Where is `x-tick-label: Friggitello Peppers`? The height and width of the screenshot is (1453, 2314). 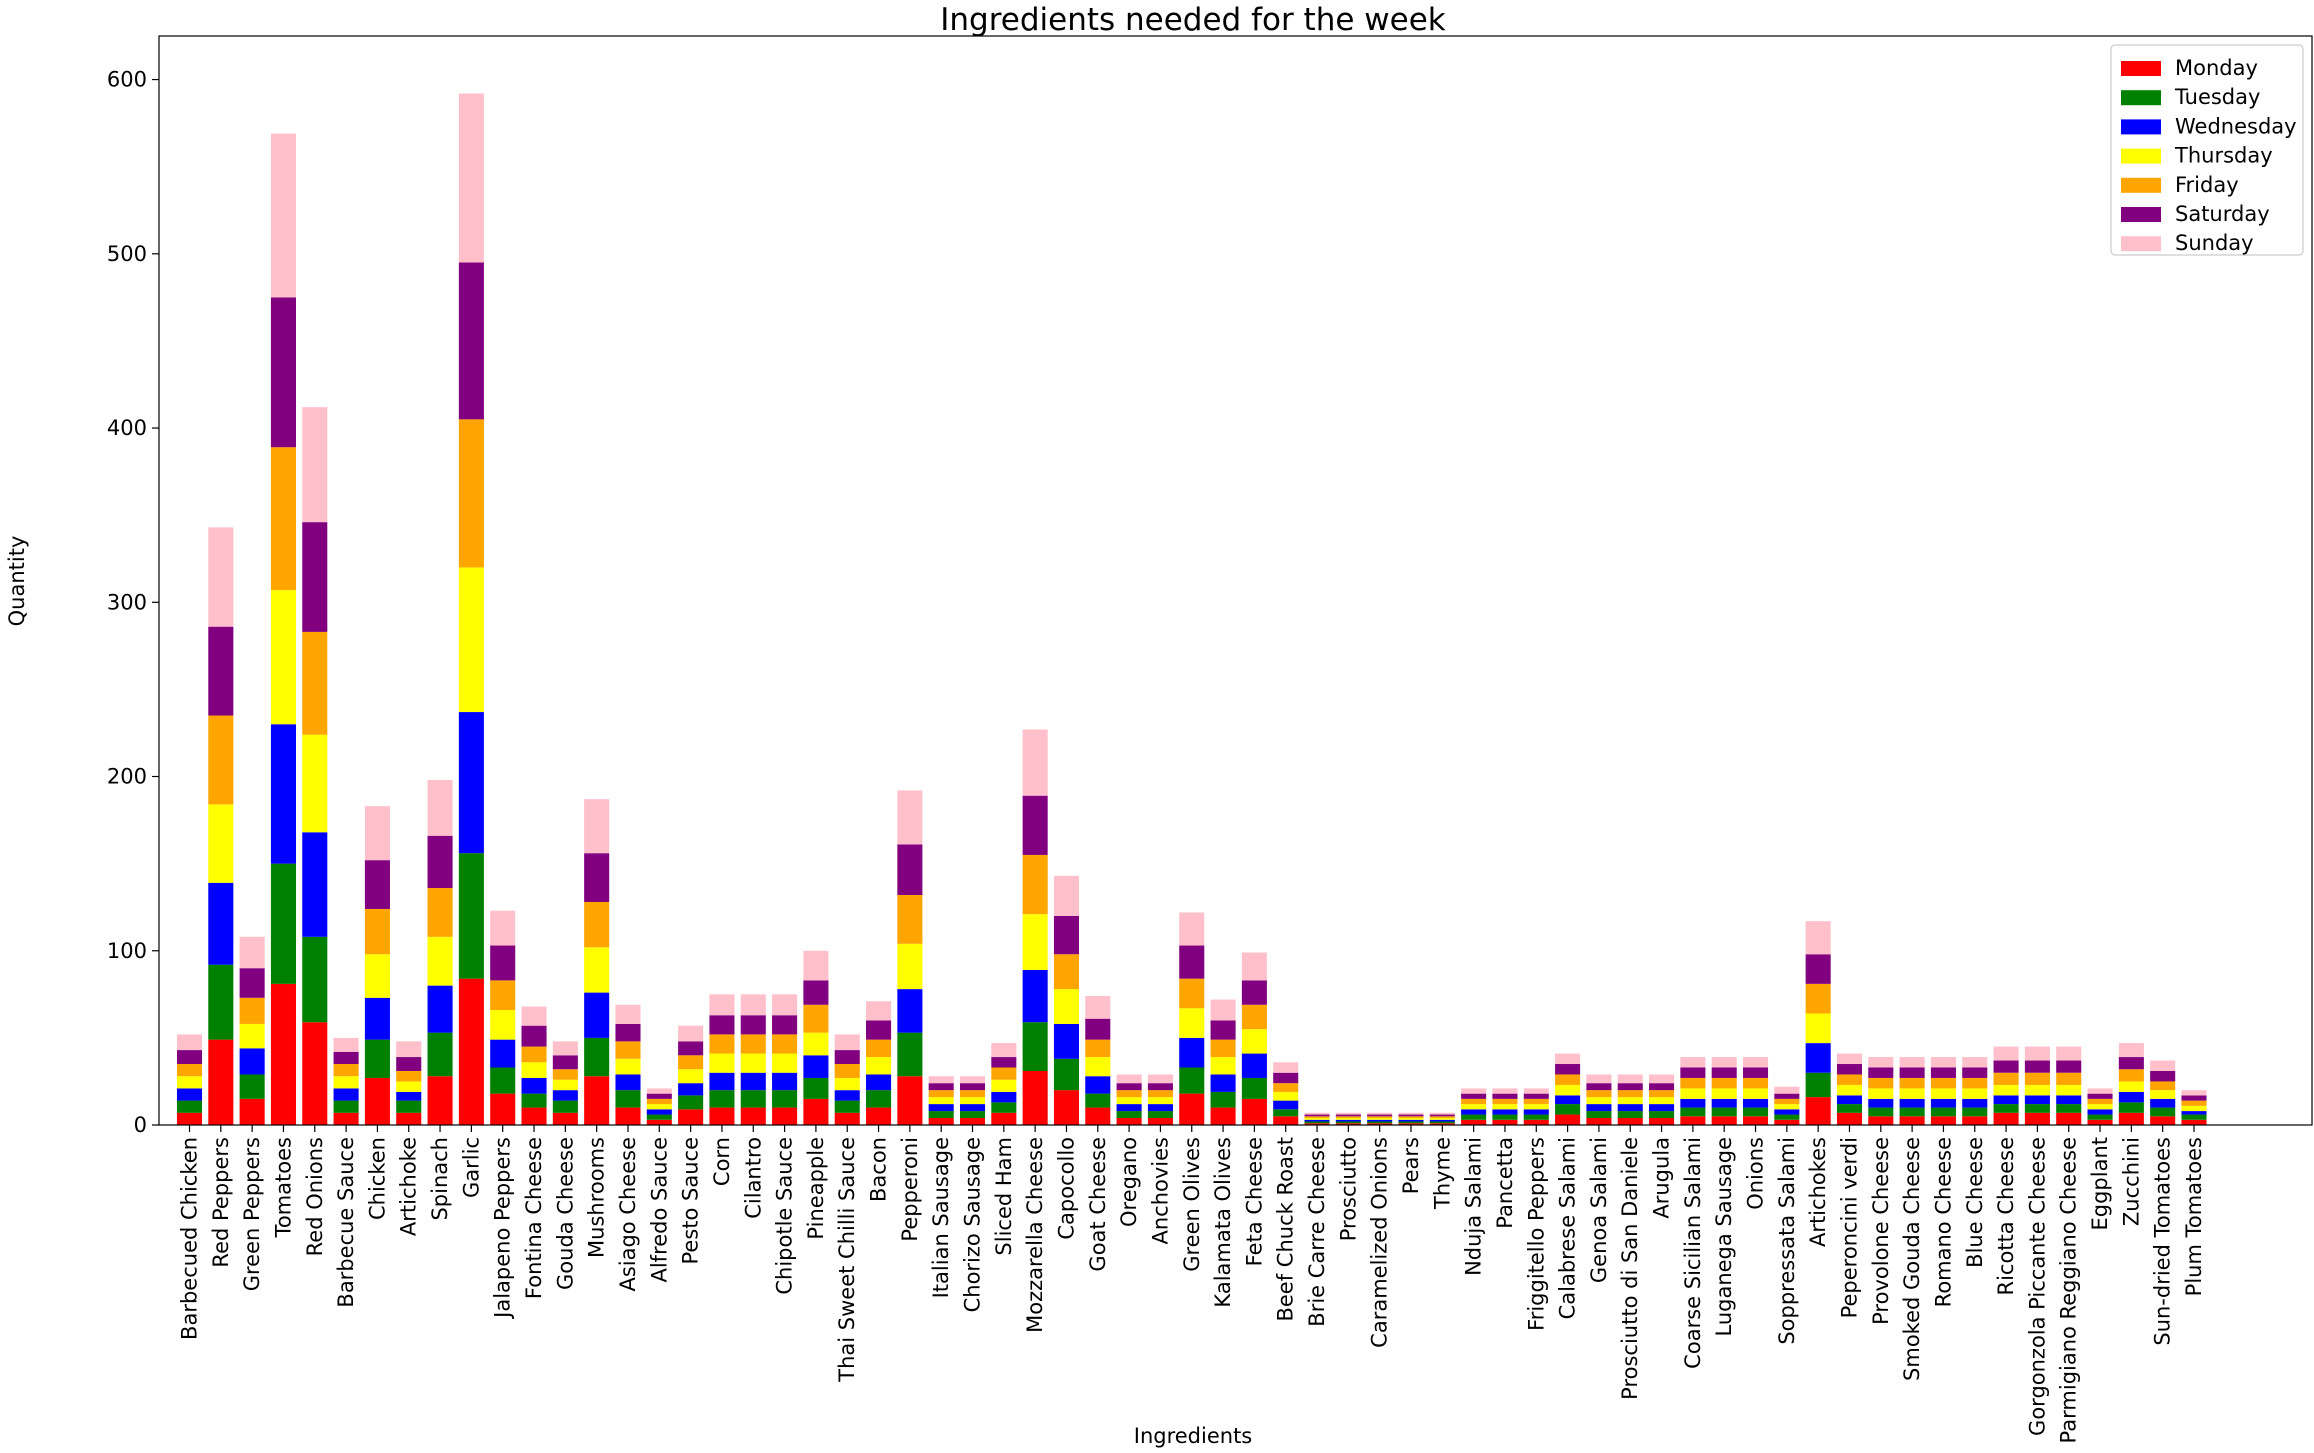 x-tick-label: Friggitello Peppers is located at coordinates (1536, 1234).